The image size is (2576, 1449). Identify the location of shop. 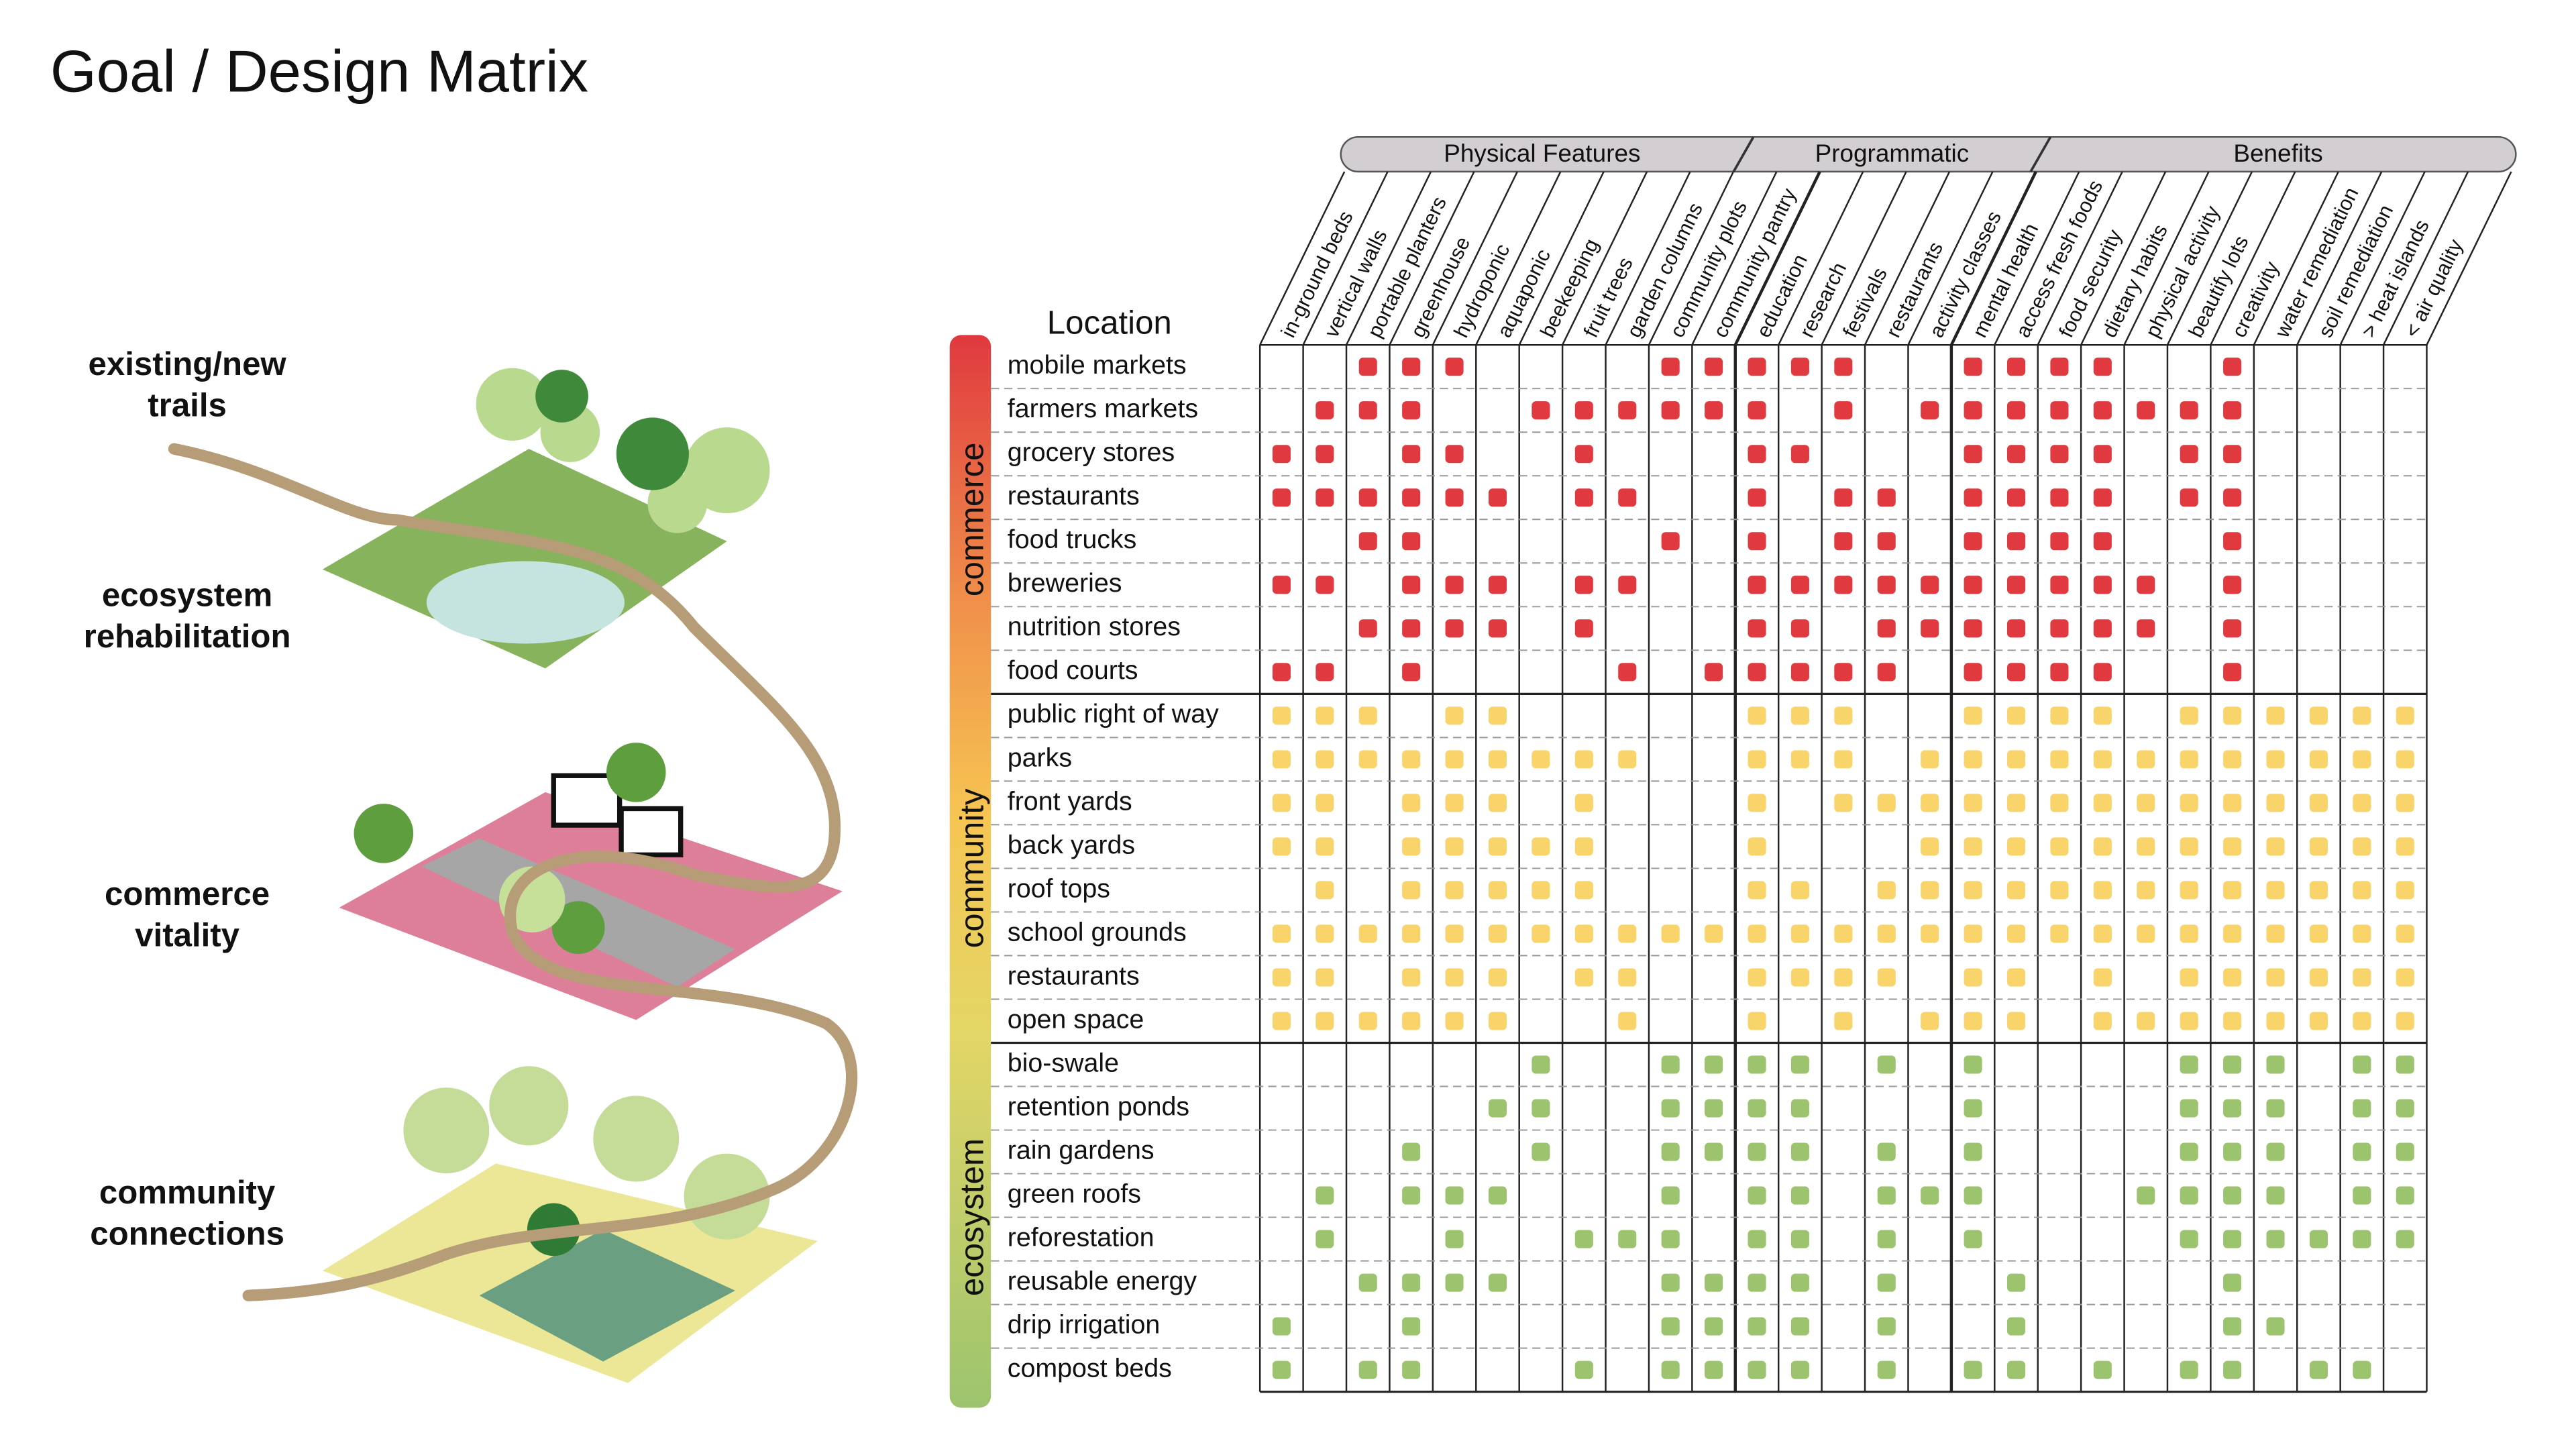
(587, 800).